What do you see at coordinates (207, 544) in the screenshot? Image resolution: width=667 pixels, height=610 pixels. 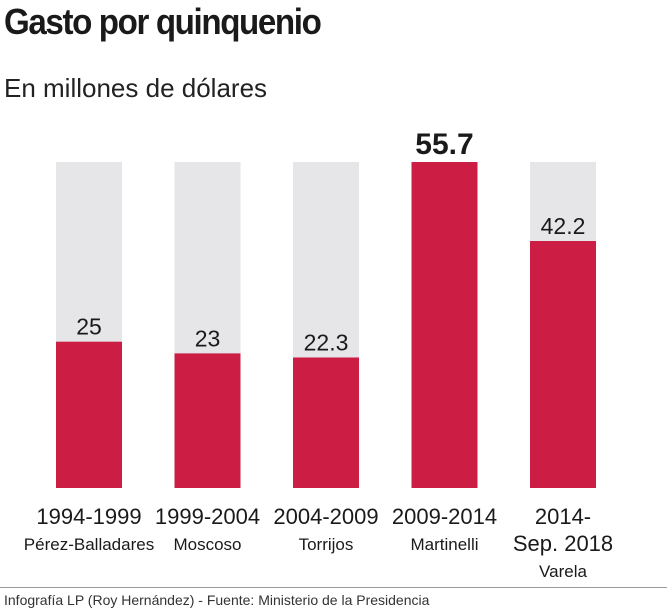 I see `category-name-label: Moscoso` at bounding box center [207, 544].